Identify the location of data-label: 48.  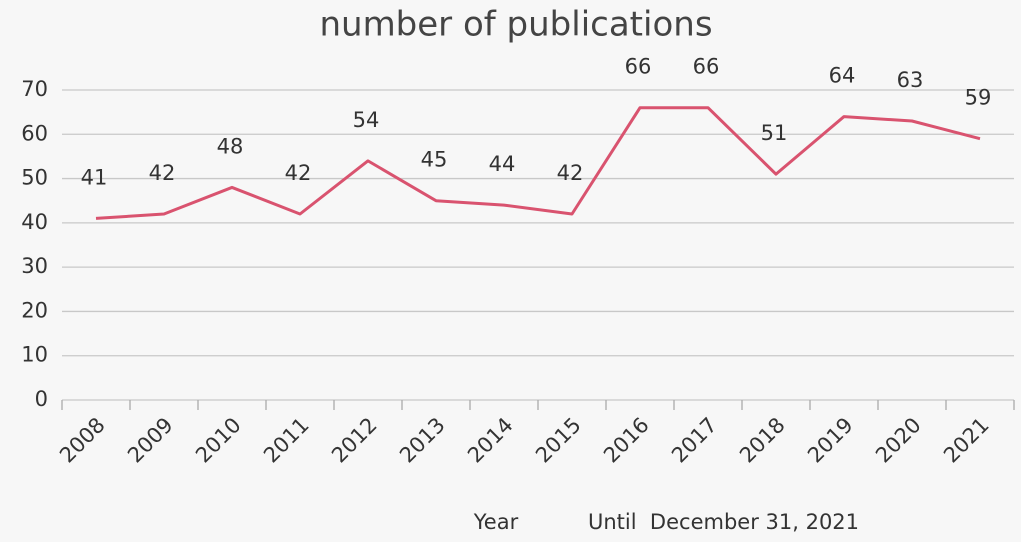
(230, 146).